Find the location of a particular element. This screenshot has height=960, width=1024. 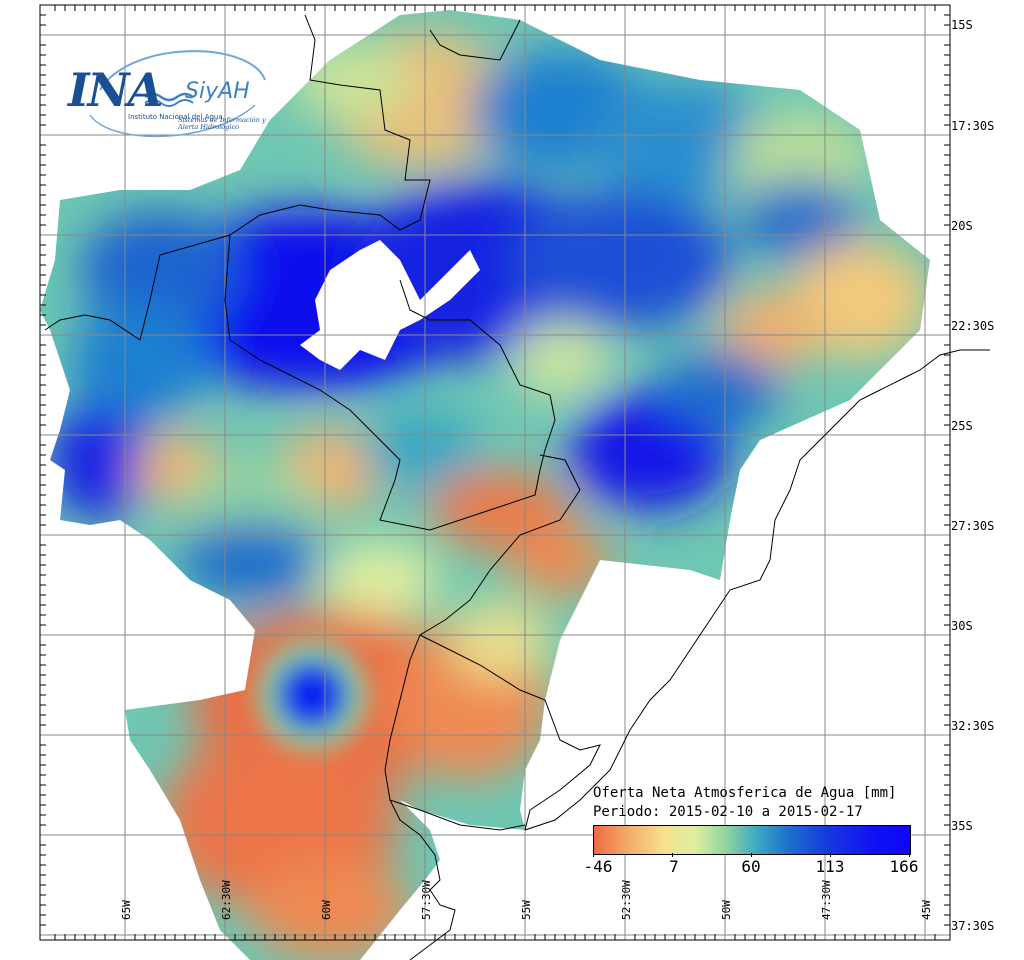

legend-title: Oferta Neta Atmosferica de Agua [mm] is located at coordinates (745, 793).